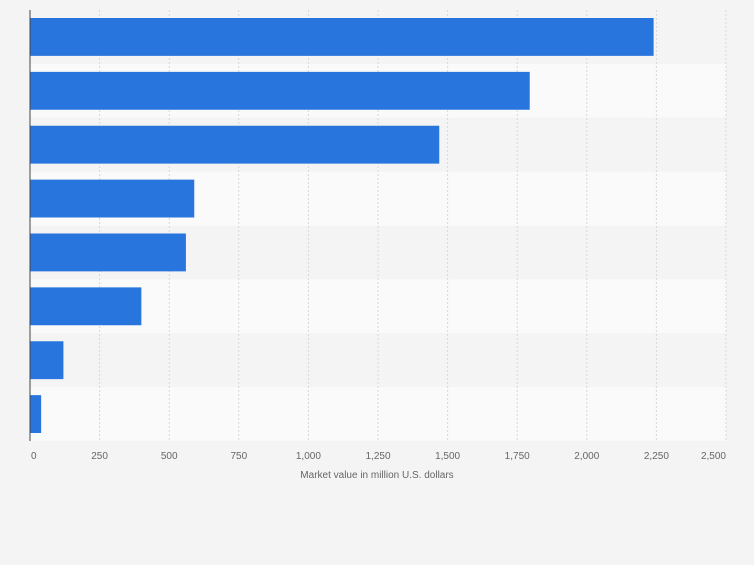  I want to click on x-axis-label: Market value in million U.S. dollars, so click(376, 475).